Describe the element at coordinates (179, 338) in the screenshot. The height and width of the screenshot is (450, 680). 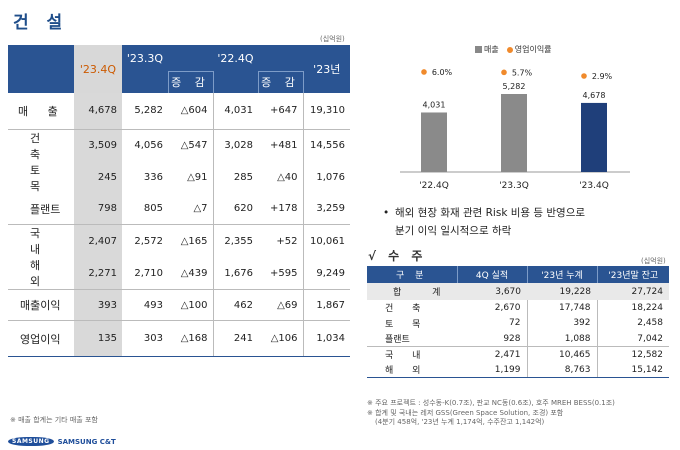
I see `table-row: 영업이익 135 303 △168 241 △106 1,034` at that location.